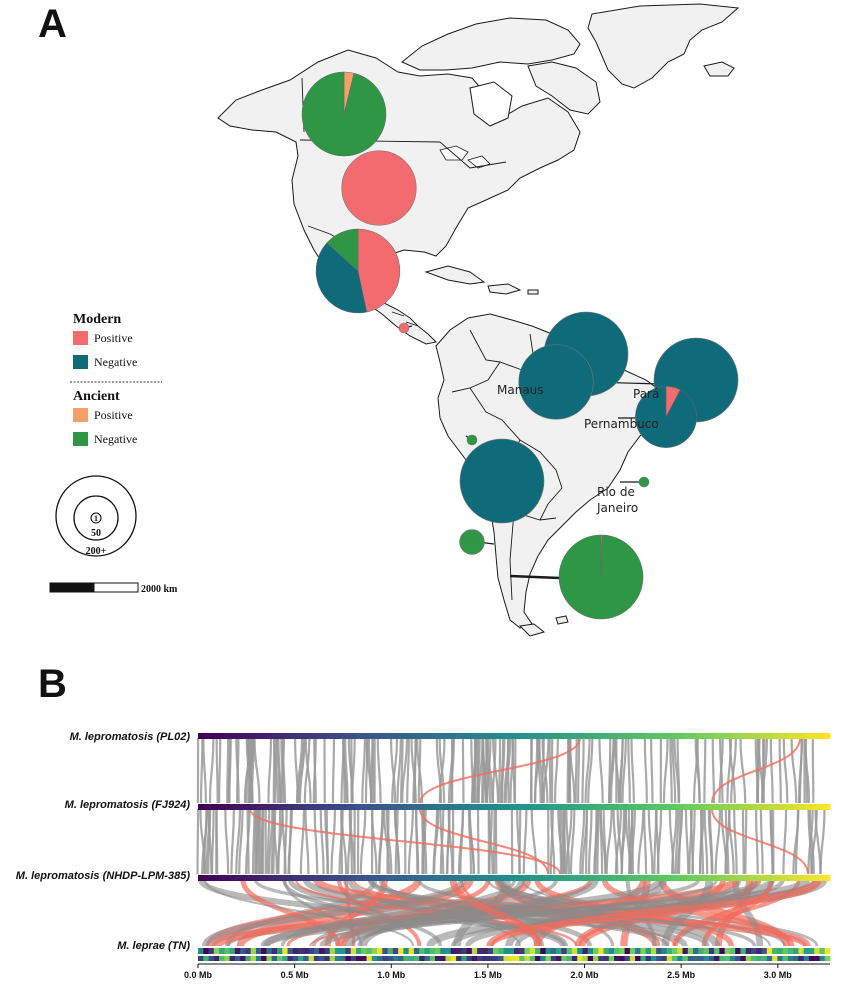  Describe the element at coordinates (646, 394) in the screenshot. I see `place-label-para: Pará` at that location.